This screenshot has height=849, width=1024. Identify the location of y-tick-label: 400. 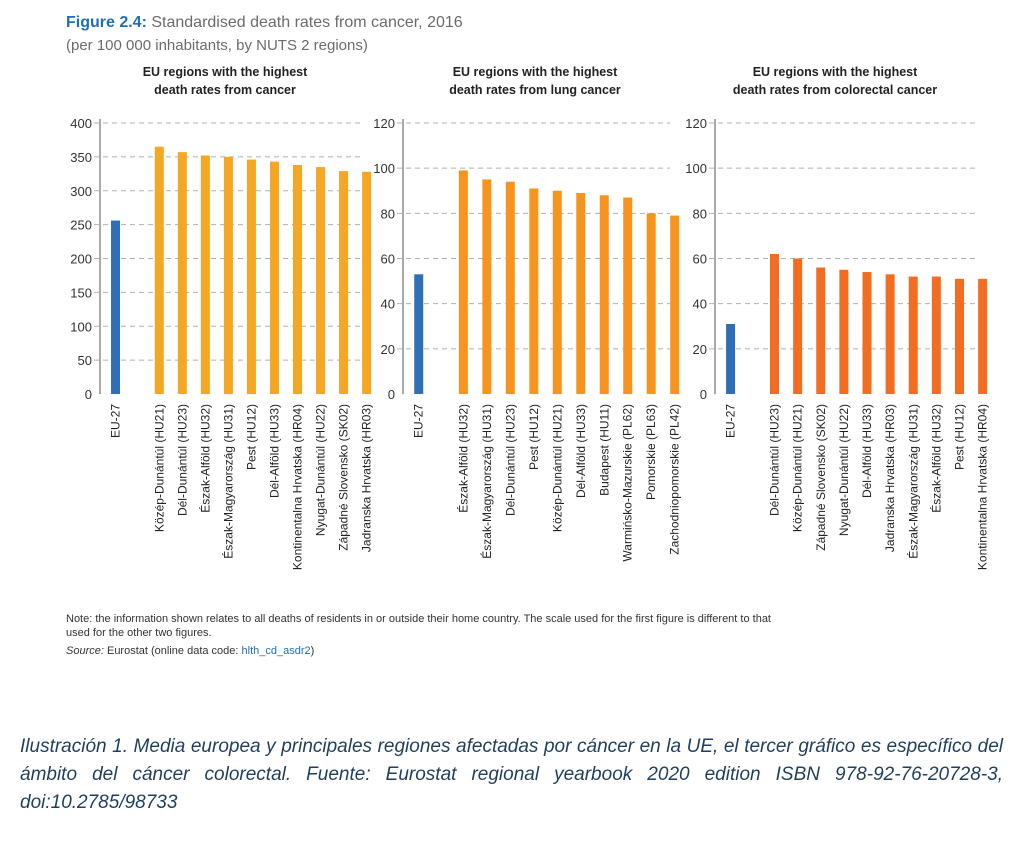
(81, 123).